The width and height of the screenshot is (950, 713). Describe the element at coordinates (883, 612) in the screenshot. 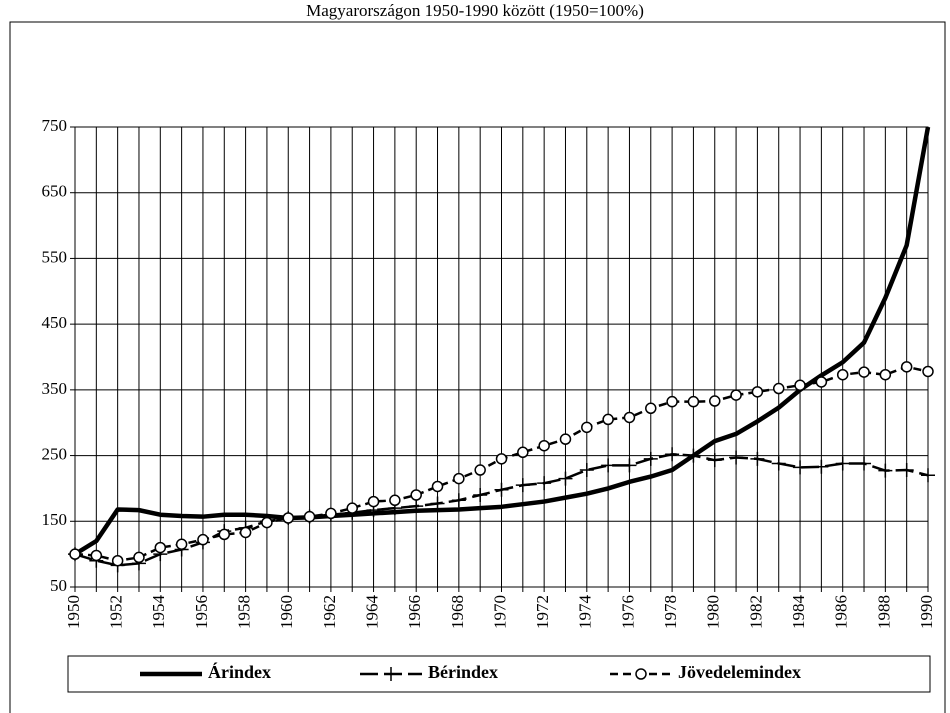

I see `x-tick-label: 1988` at that location.